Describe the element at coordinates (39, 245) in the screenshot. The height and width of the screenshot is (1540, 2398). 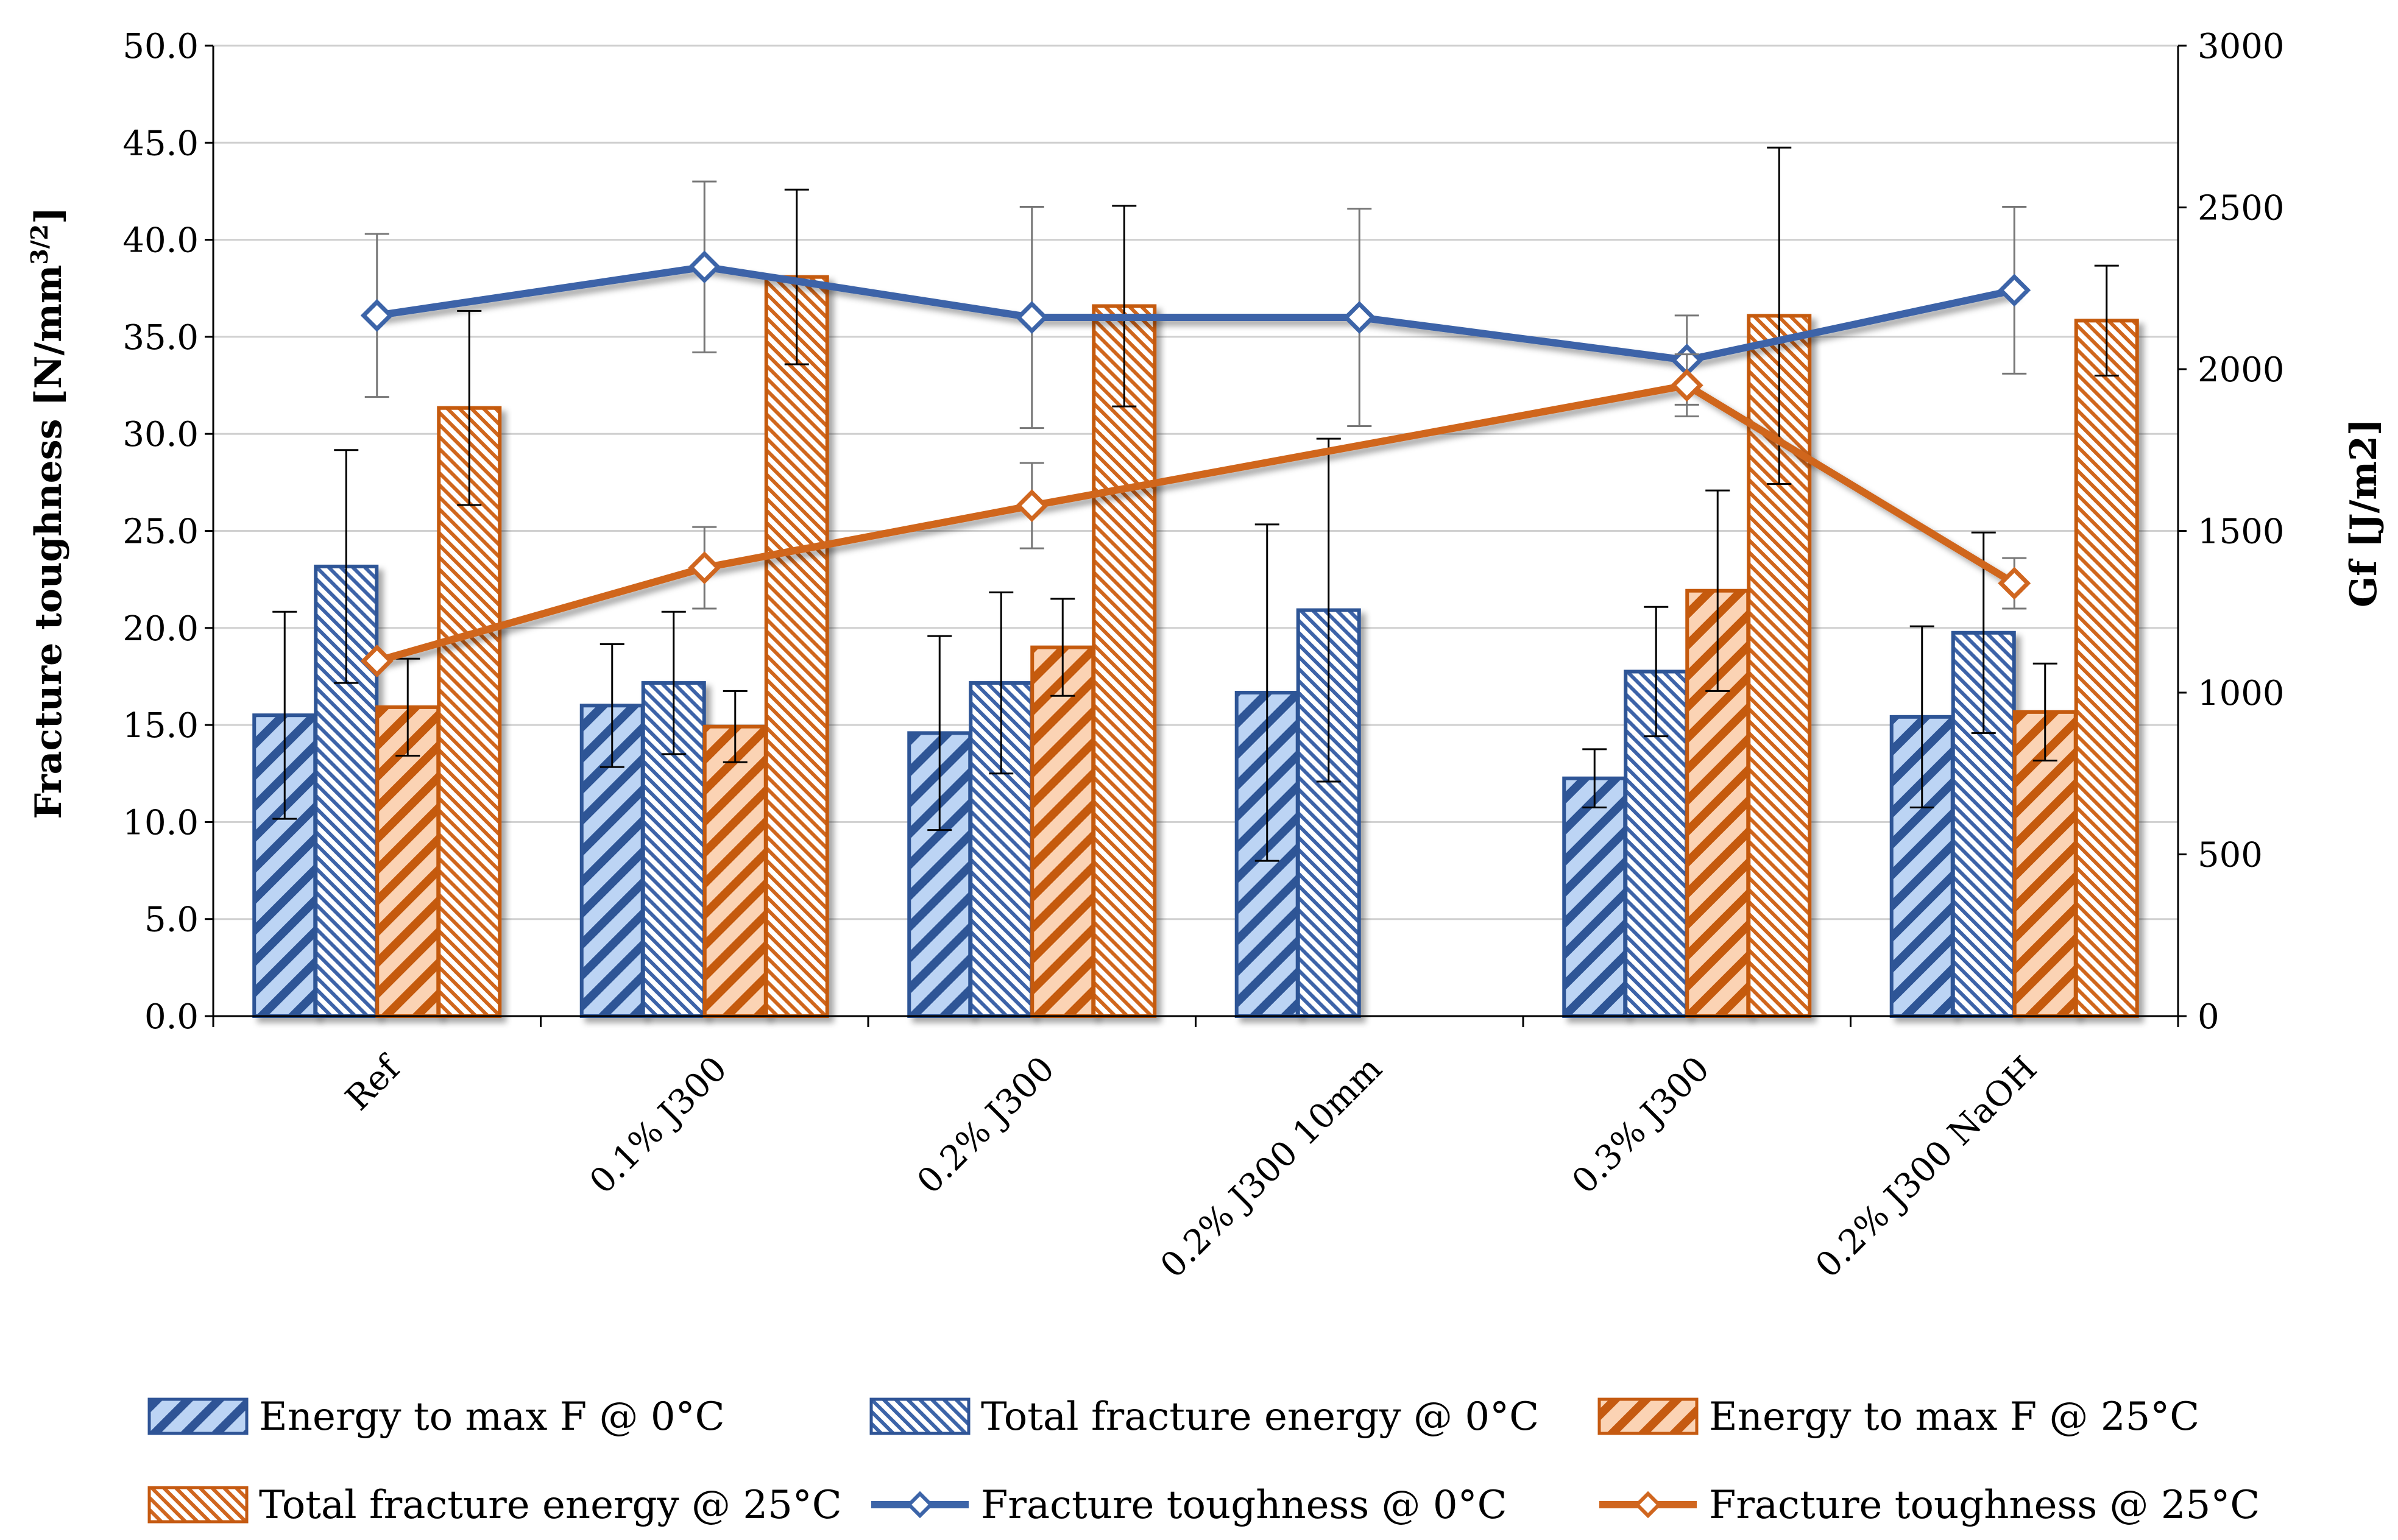
I see `y-axis-left-title-superscript: 3/2` at that location.